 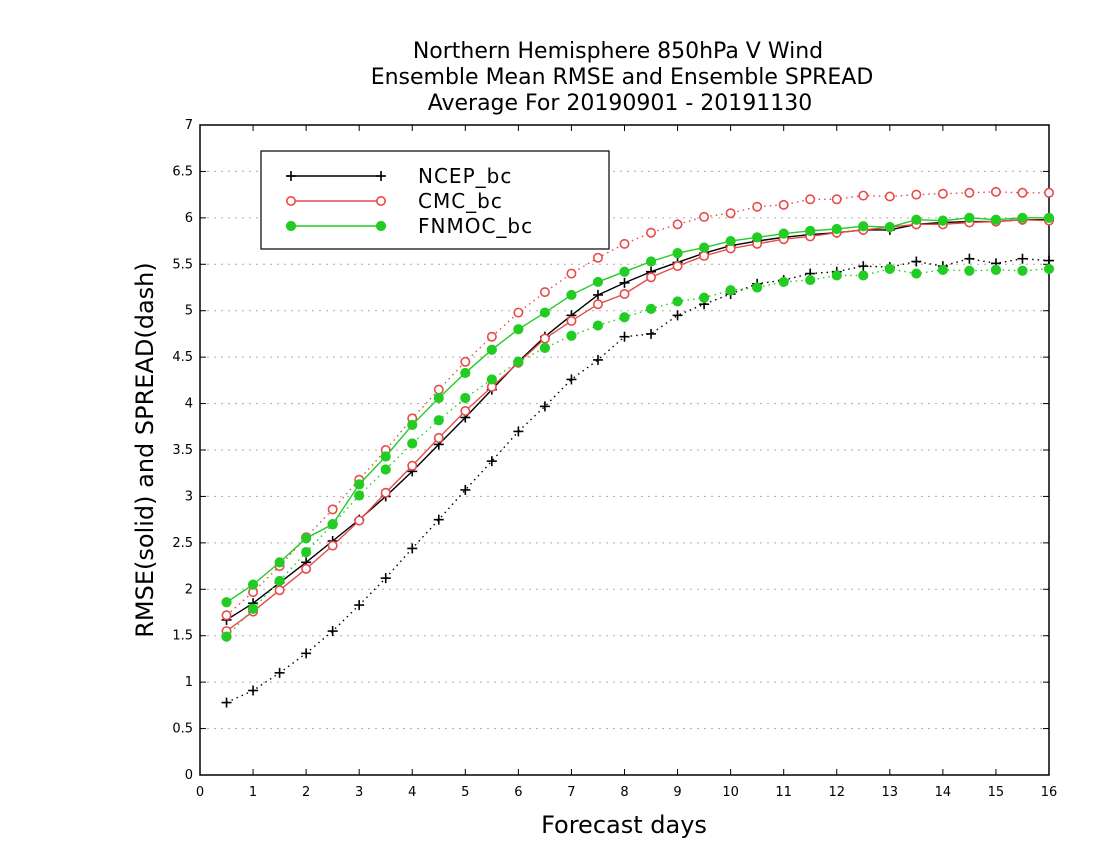 What do you see at coordinates (465, 792) in the screenshot?
I see `x-tick-label: 5` at bounding box center [465, 792].